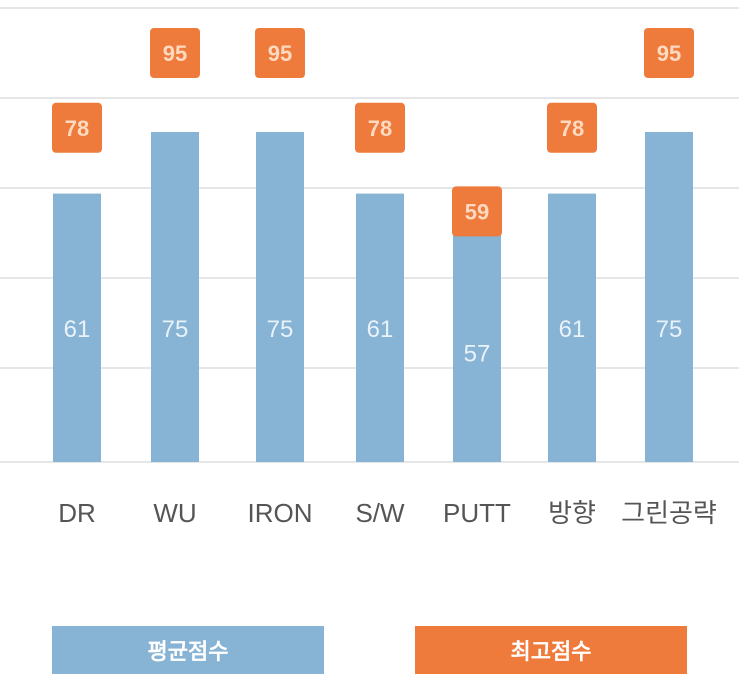  Describe the element at coordinates (174, 513) in the screenshot. I see `x-tick-label: WU` at that location.